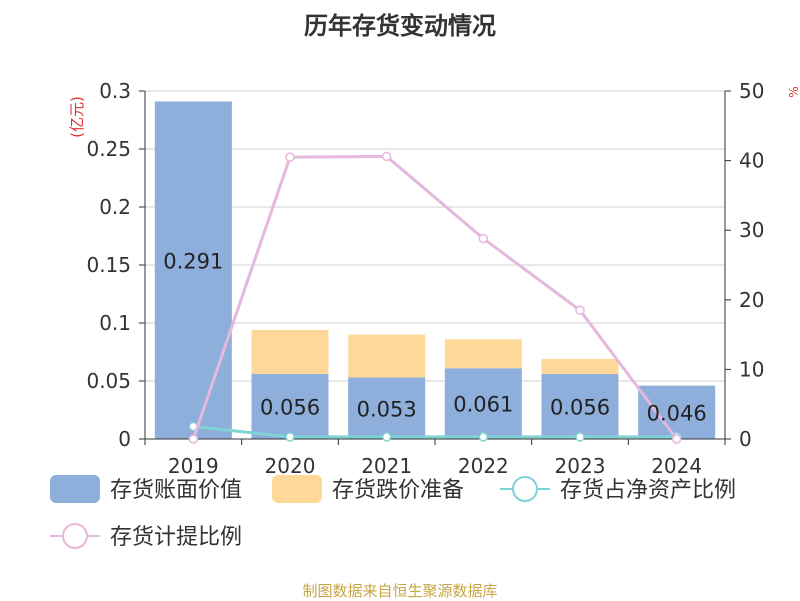 The height and width of the screenshot is (601, 800). What do you see at coordinates (115, 91) in the screenshot?
I see `left-tick-label: 0.3` at bounding box center [115, 91].